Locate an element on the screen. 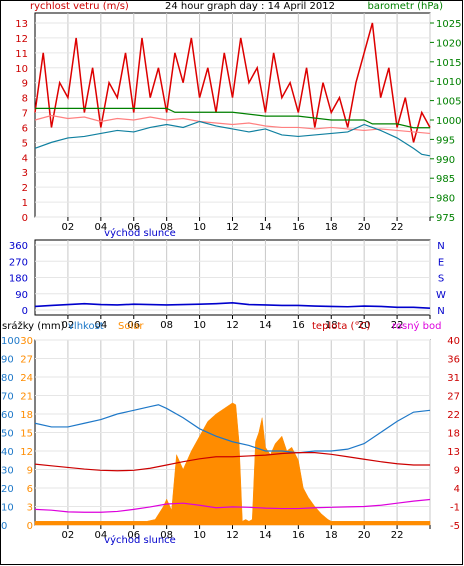  temperature-tick-label: 27 is located at coordinates (453, 397).